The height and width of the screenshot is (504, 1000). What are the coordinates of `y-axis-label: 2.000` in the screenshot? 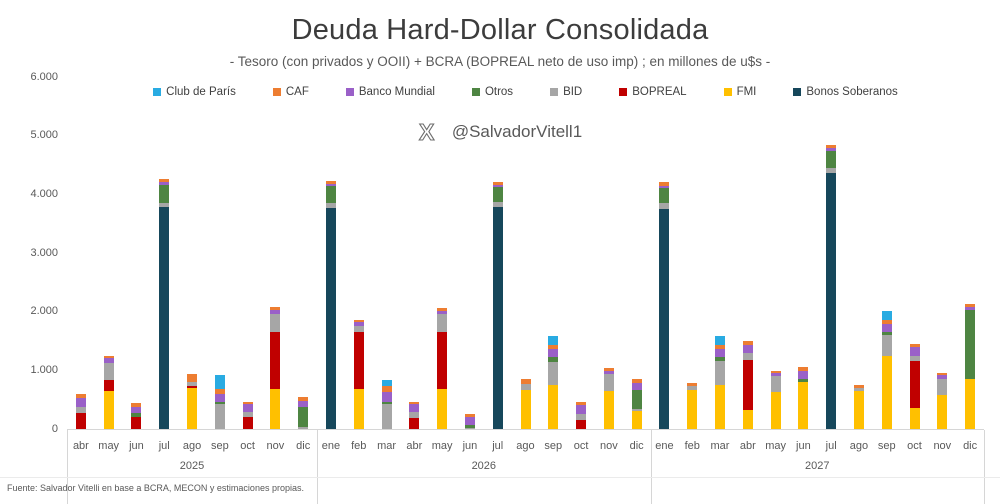 It's located at (44, 311).